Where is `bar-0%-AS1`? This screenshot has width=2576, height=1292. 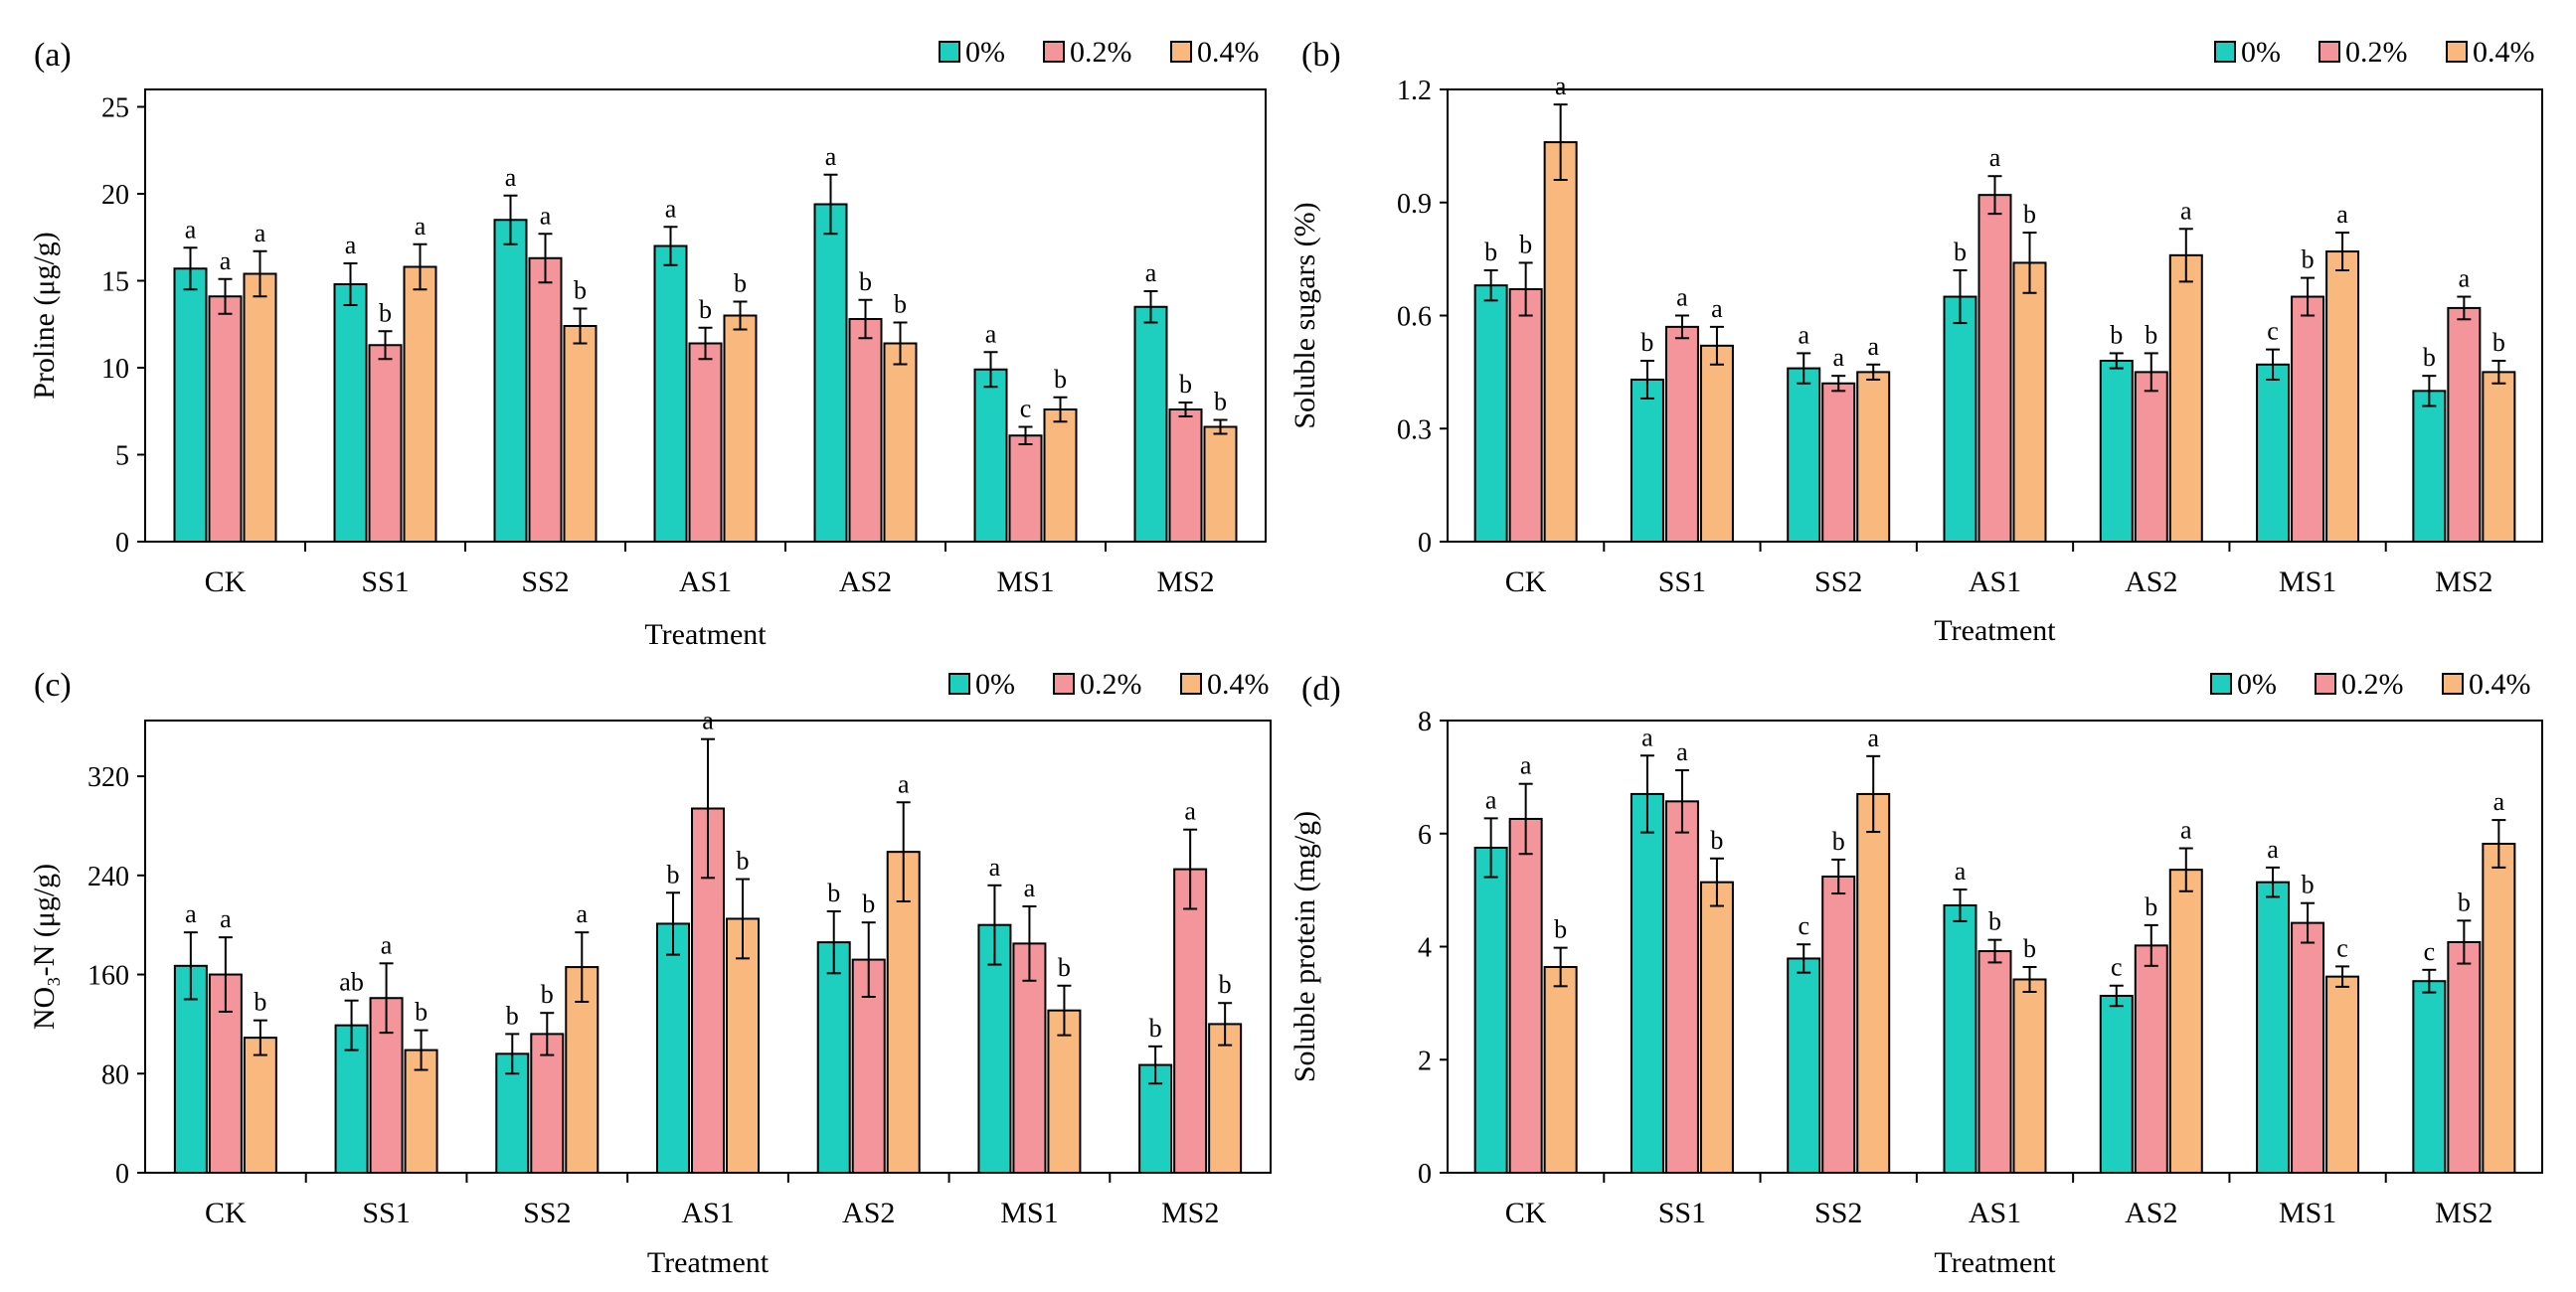 bar-0%-AS1 is located at coordinates (1960, 419).